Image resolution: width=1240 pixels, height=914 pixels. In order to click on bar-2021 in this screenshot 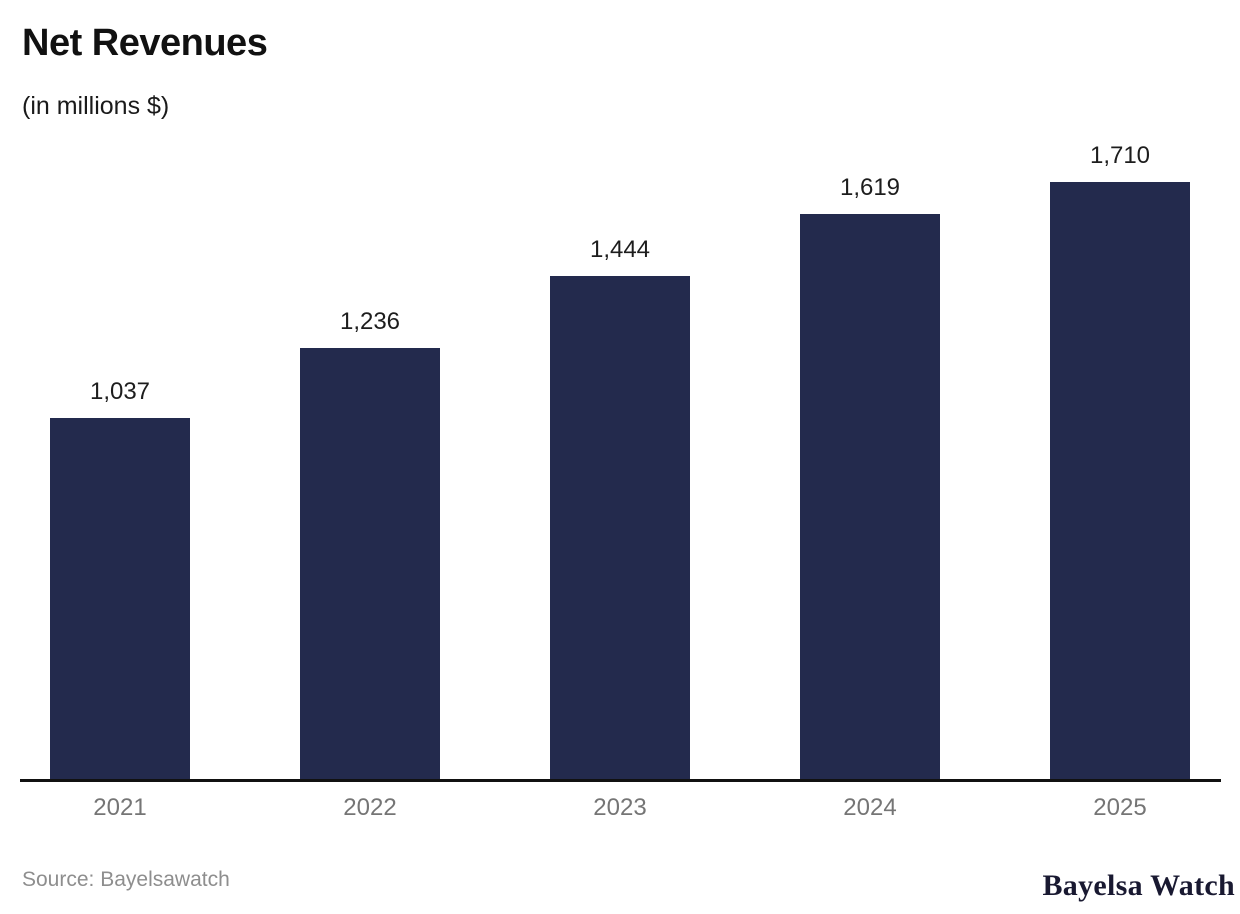, I will do `click(120, 599)`.